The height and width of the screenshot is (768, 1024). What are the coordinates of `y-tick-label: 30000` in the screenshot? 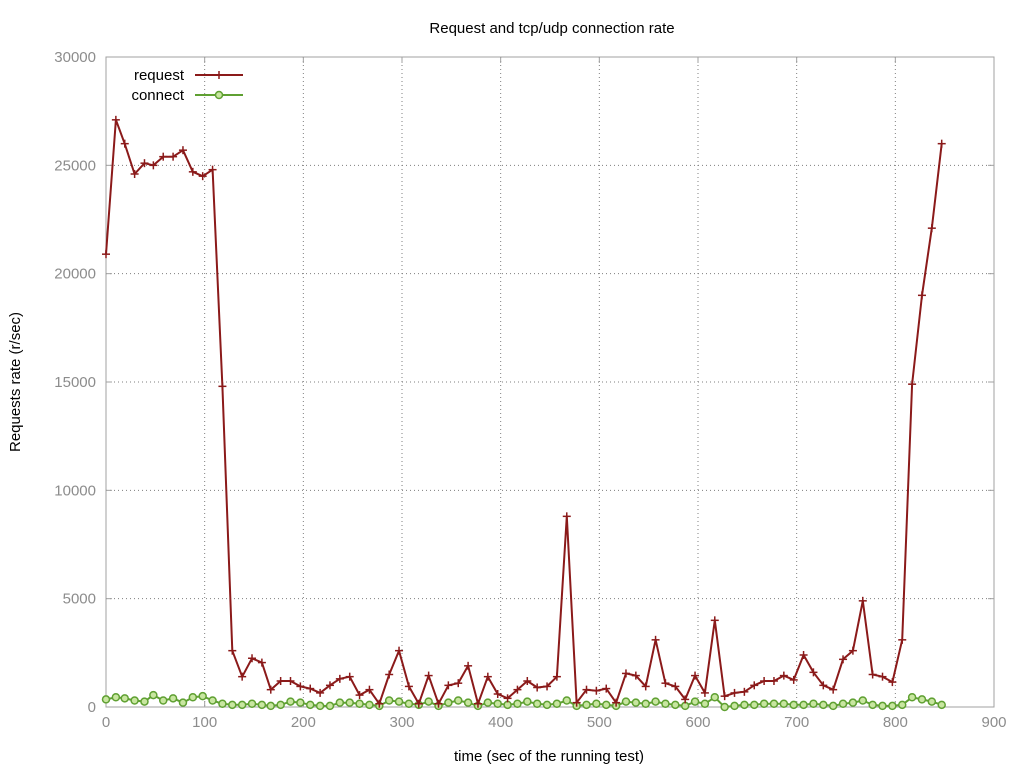 It's located at (75, 57).